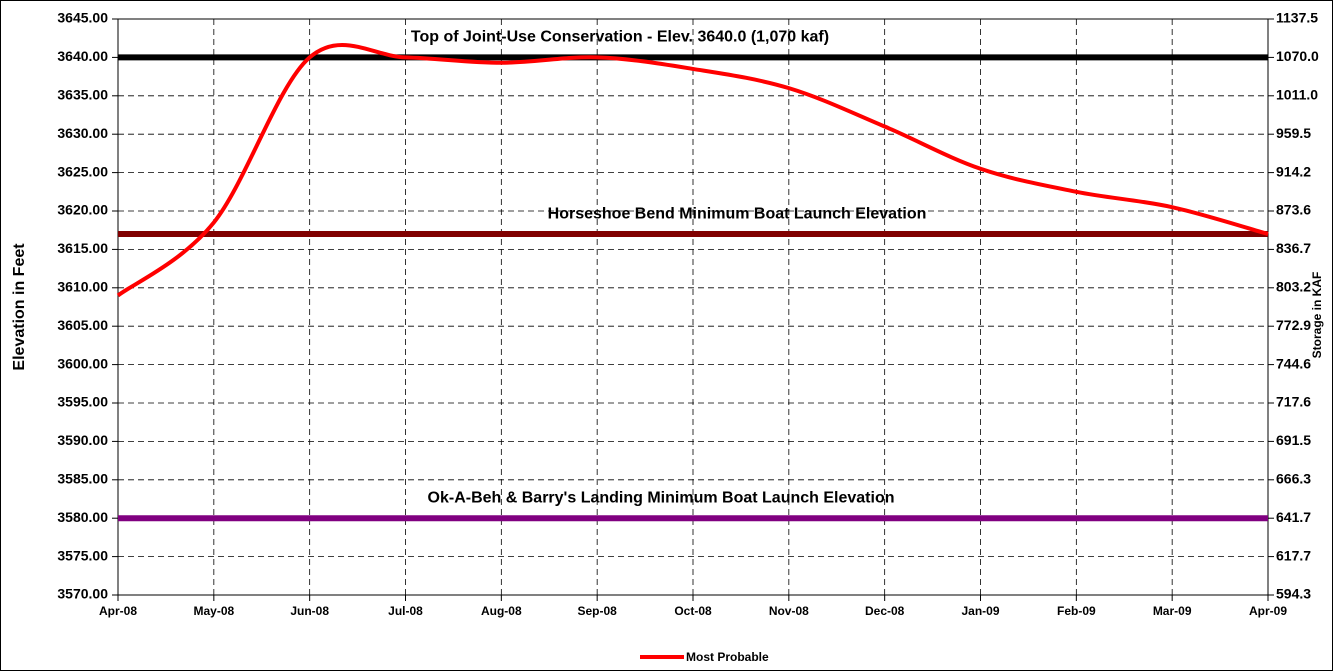 The width and height of the screenshot is (1333, 671). Describe the element at coordinates (82, 95) in the screenshot. I see `y-tick-label: 3635.00` at that location.